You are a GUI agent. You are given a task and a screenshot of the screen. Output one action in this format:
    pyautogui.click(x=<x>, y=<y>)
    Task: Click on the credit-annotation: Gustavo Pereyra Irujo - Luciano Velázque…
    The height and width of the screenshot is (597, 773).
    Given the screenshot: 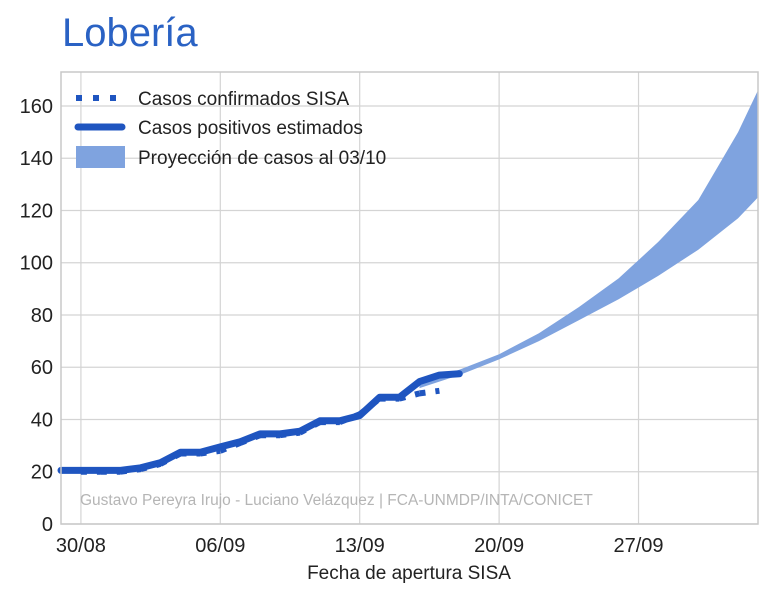 What is the action you would take?
    pyautogui.click(x=336, y=500)
    